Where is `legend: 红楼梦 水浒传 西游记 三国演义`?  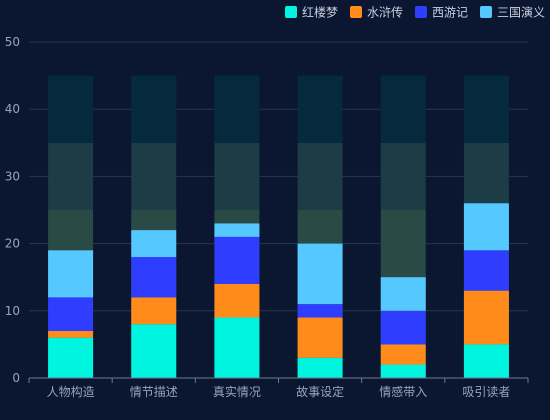 legend: 红楼梦 水浒传 西游记 三国演义 is located at coordinates (415, 12).